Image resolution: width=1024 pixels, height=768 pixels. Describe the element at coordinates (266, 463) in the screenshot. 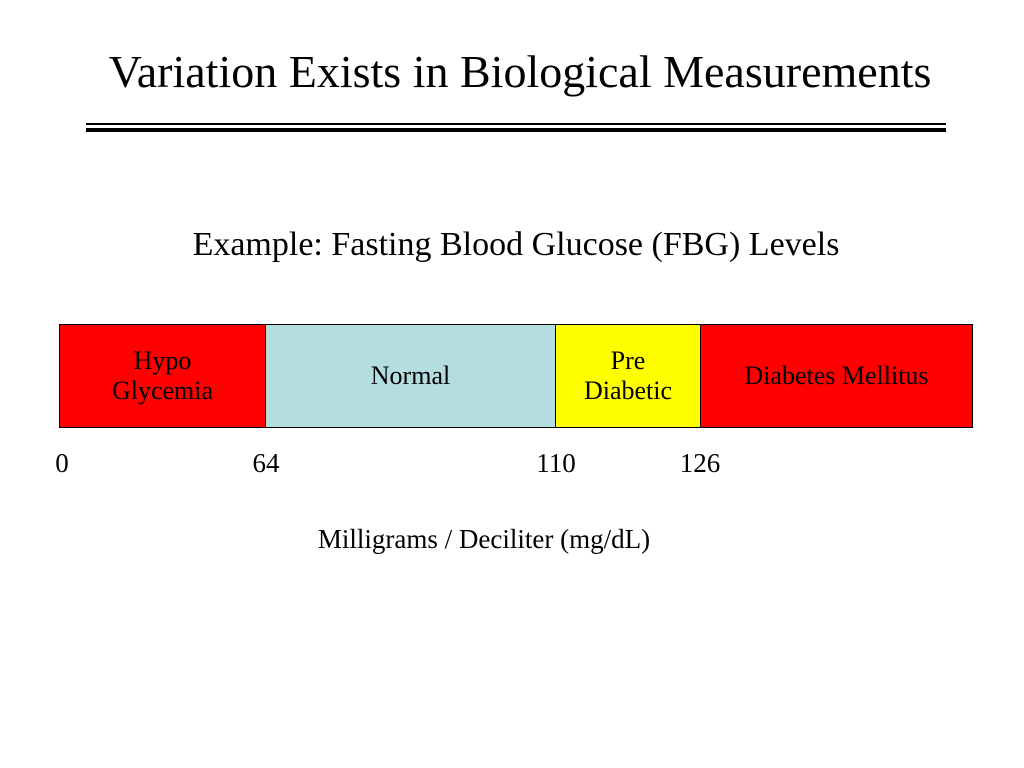

I see `tick-label-64: 64` at that location.